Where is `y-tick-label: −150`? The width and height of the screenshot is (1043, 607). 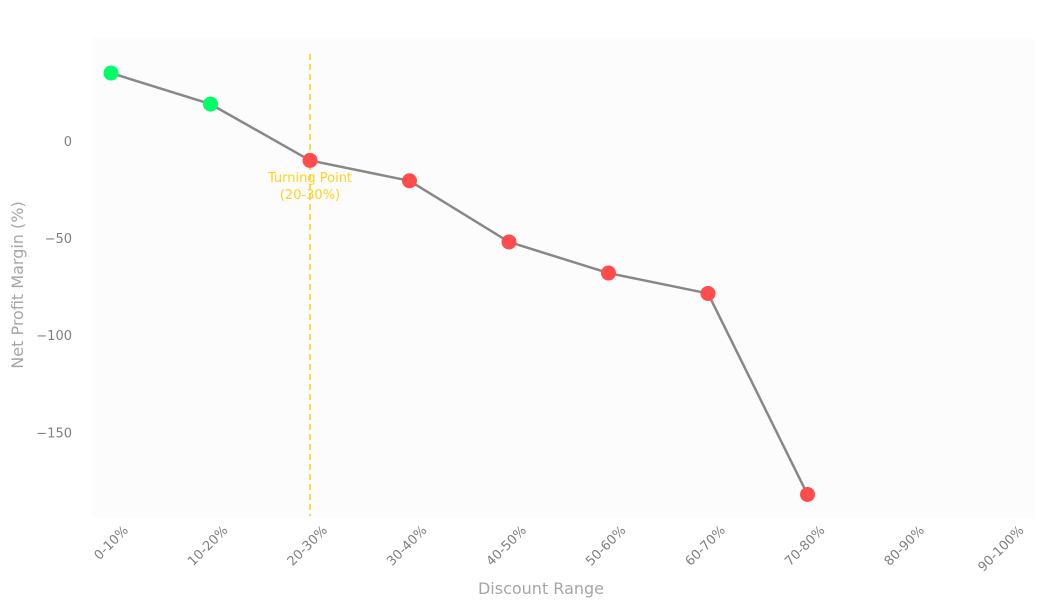
y-tick-label: −150 is located at coordinates (54, 433).